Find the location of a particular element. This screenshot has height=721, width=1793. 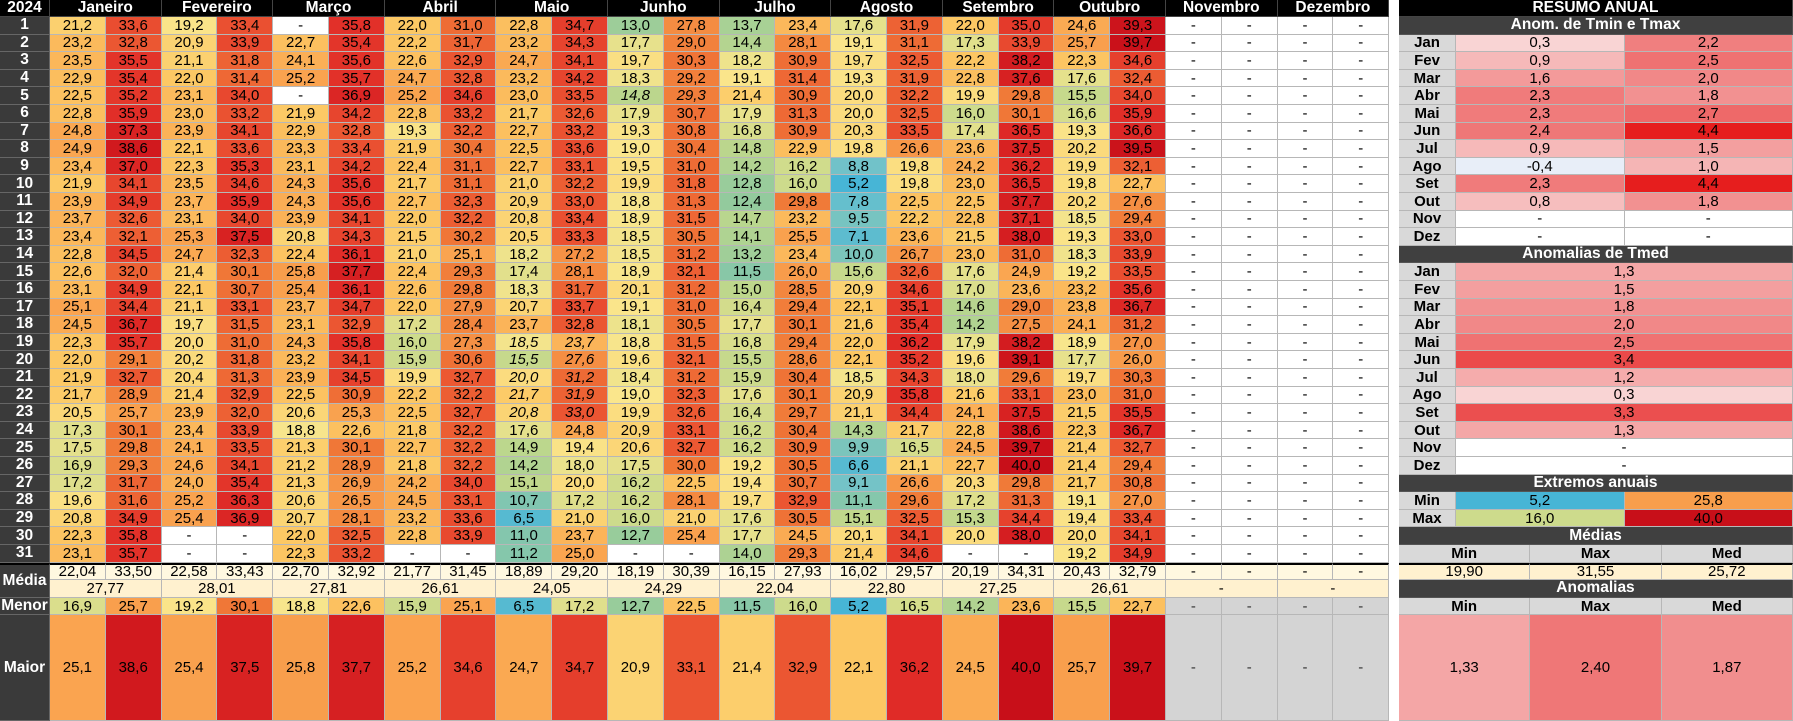

maior-min: - is located at coordinates (1194, 668).